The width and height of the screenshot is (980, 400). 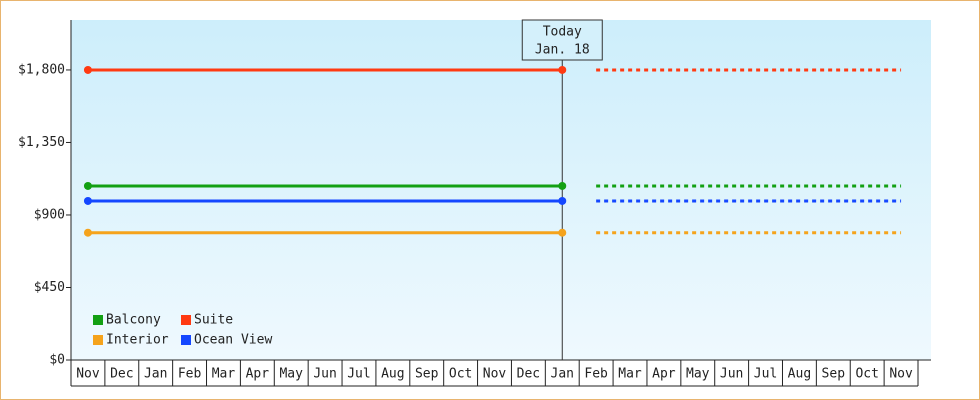 I want to click on legend-label: Interior, so click(x=137, y=340).